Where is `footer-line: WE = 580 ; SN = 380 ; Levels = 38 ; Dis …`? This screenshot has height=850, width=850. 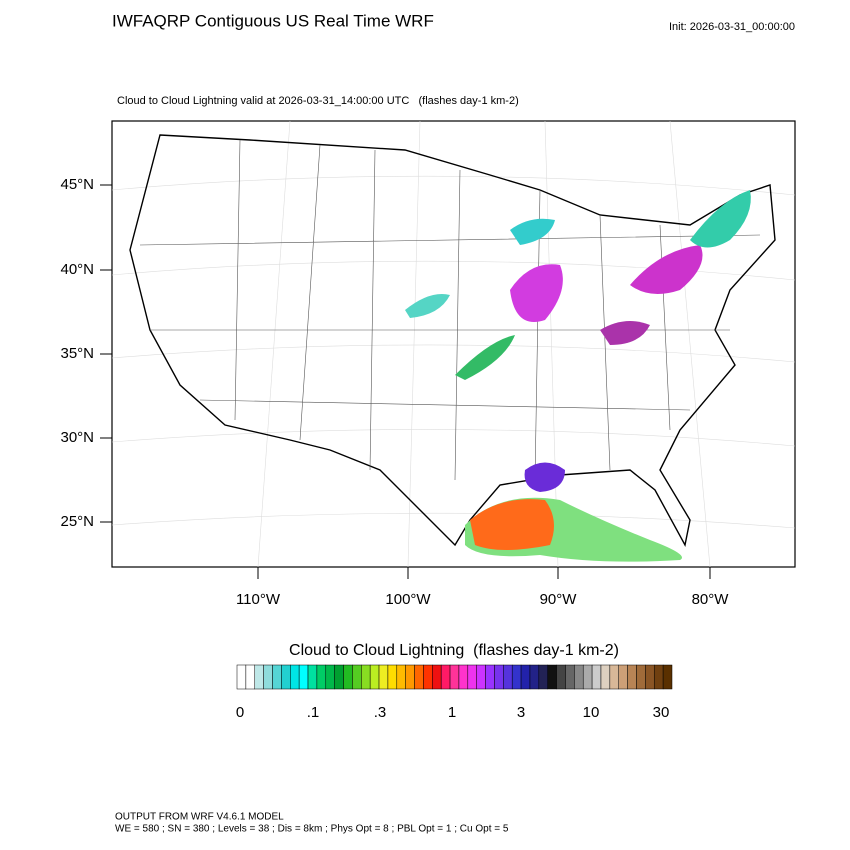 footer-line: WE = 580 ; SN = 380 ; Levels = 38 ; Dis … is located at coordinates (312, 829).